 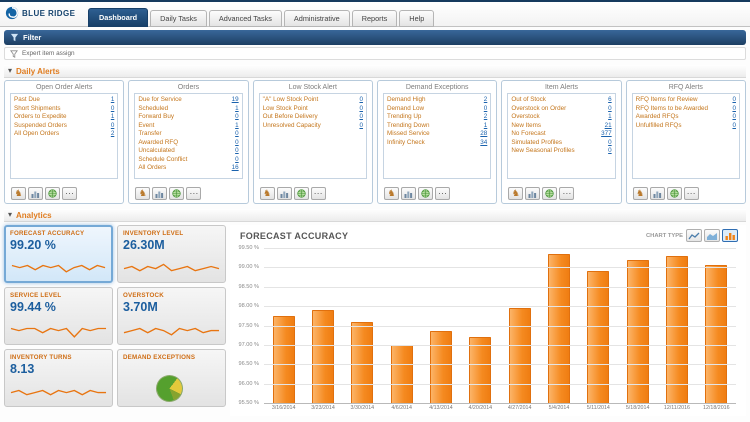 I want to click on alert-count-link: 6, so click(x=610, y=99).